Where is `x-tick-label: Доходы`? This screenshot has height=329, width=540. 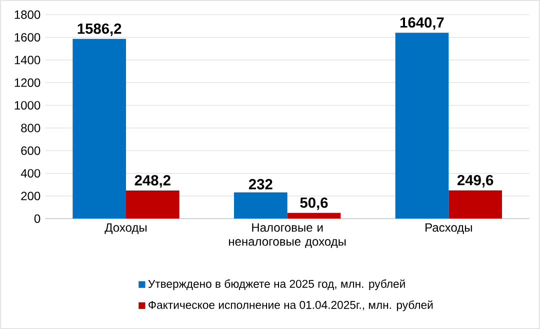 x-tick-label: Доходы is located at coordinates (125, 228).